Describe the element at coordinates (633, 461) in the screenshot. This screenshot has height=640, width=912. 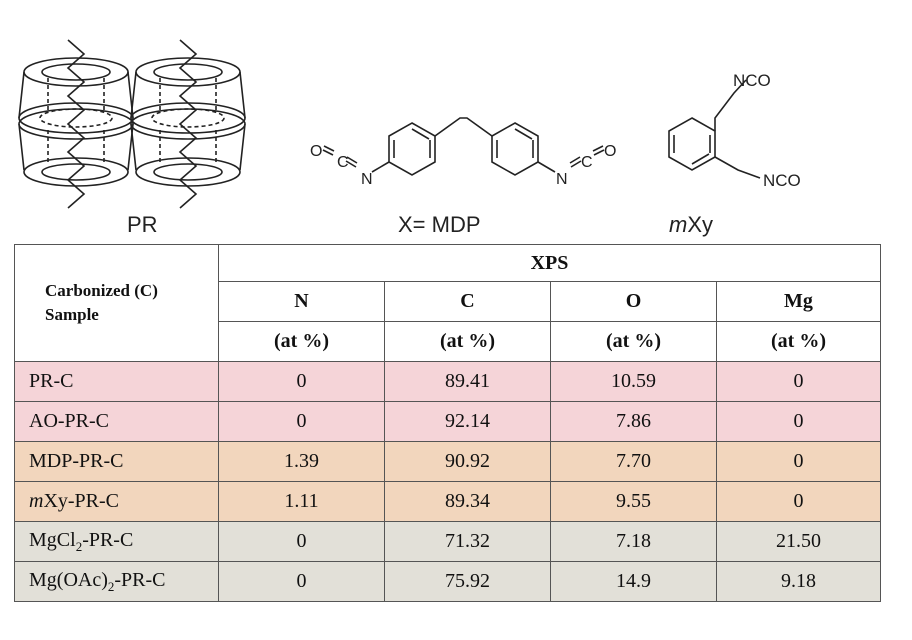
I see `o-cell: 7.70` at that location.